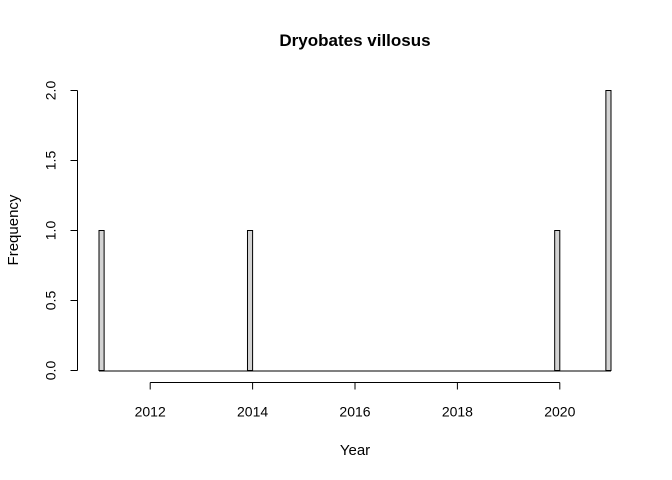 The image size is (672, 480). I want to click on y-axis: 0.0 0.5 1.0 1.5 2.0, so click(60, 231).